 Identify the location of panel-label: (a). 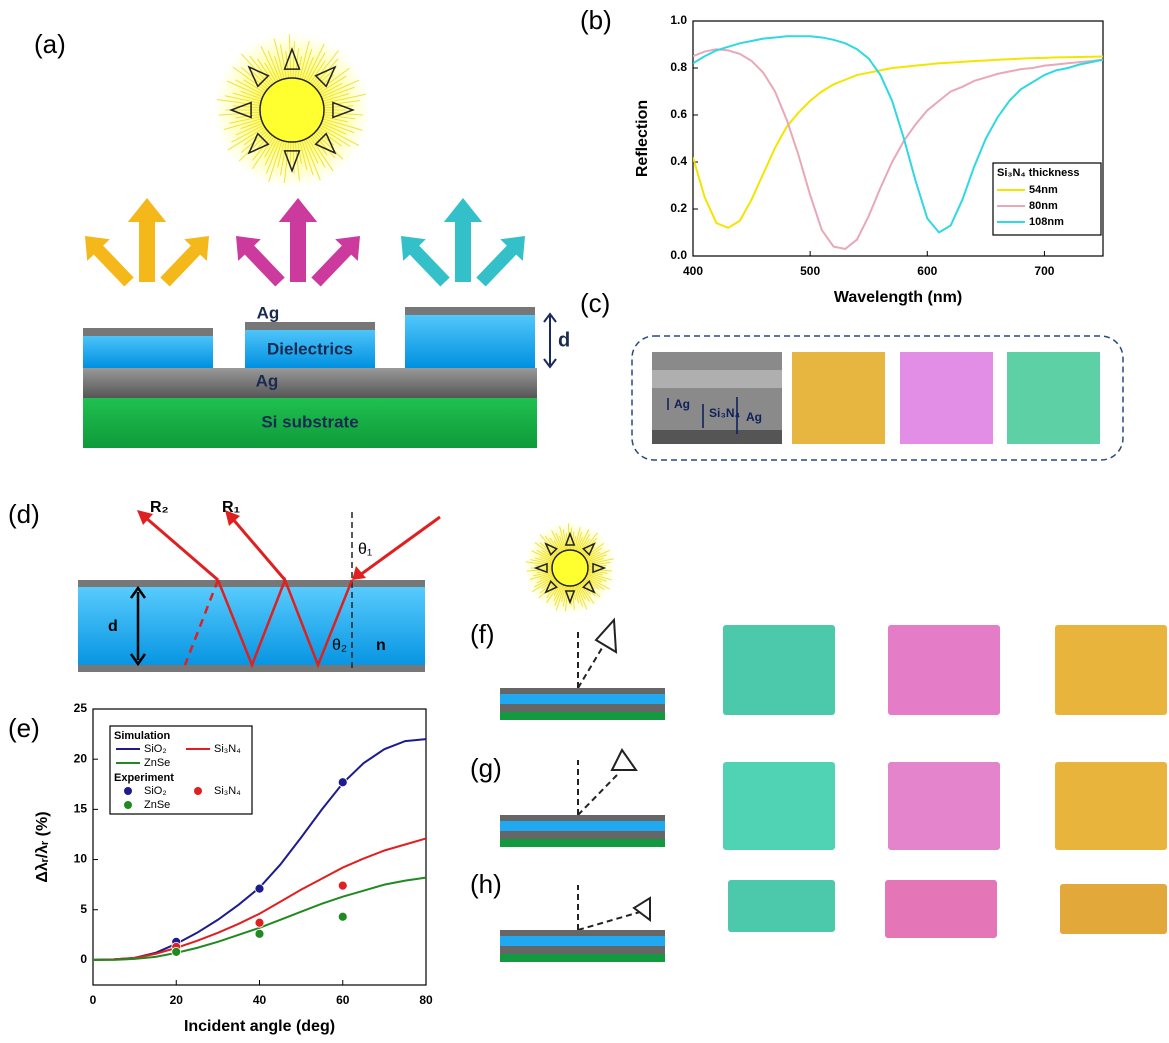
(50, 44).